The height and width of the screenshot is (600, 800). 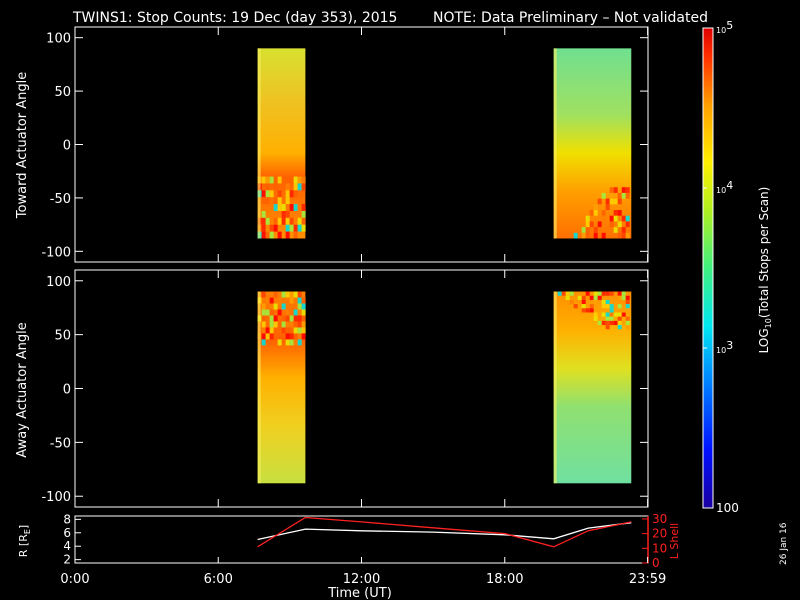 I want to click on away-ylabel: Away Actuator Angle, so click(x=22, y=389).